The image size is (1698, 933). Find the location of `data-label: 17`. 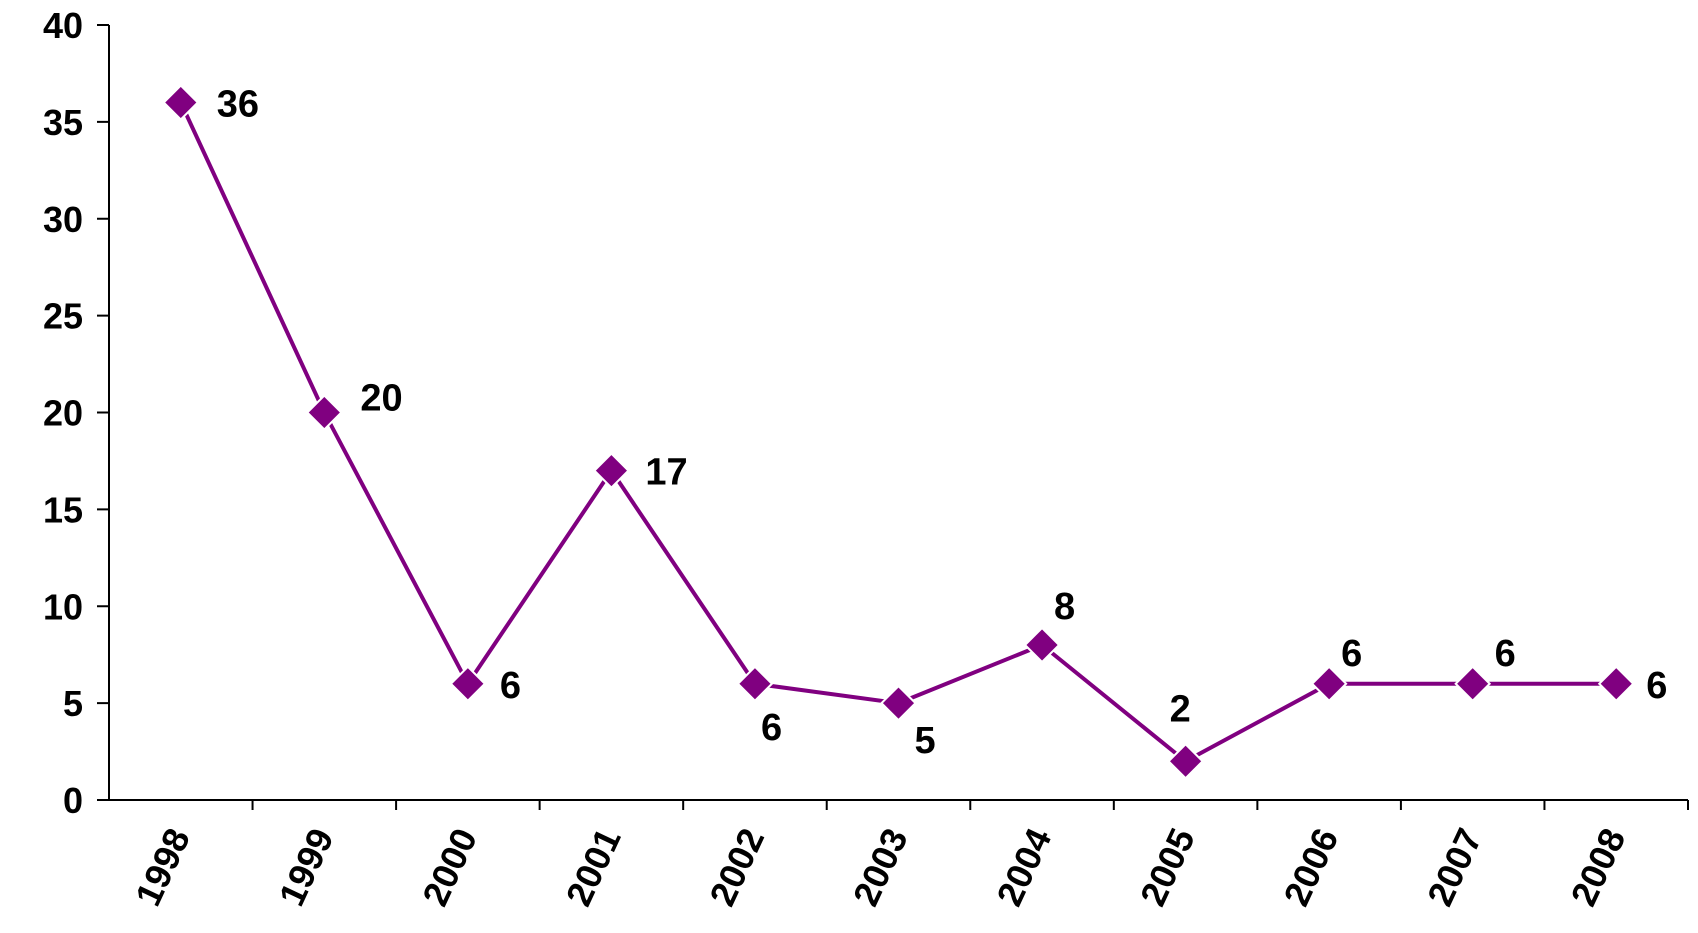

data-label: 17 is located at coordinates (666, 473).